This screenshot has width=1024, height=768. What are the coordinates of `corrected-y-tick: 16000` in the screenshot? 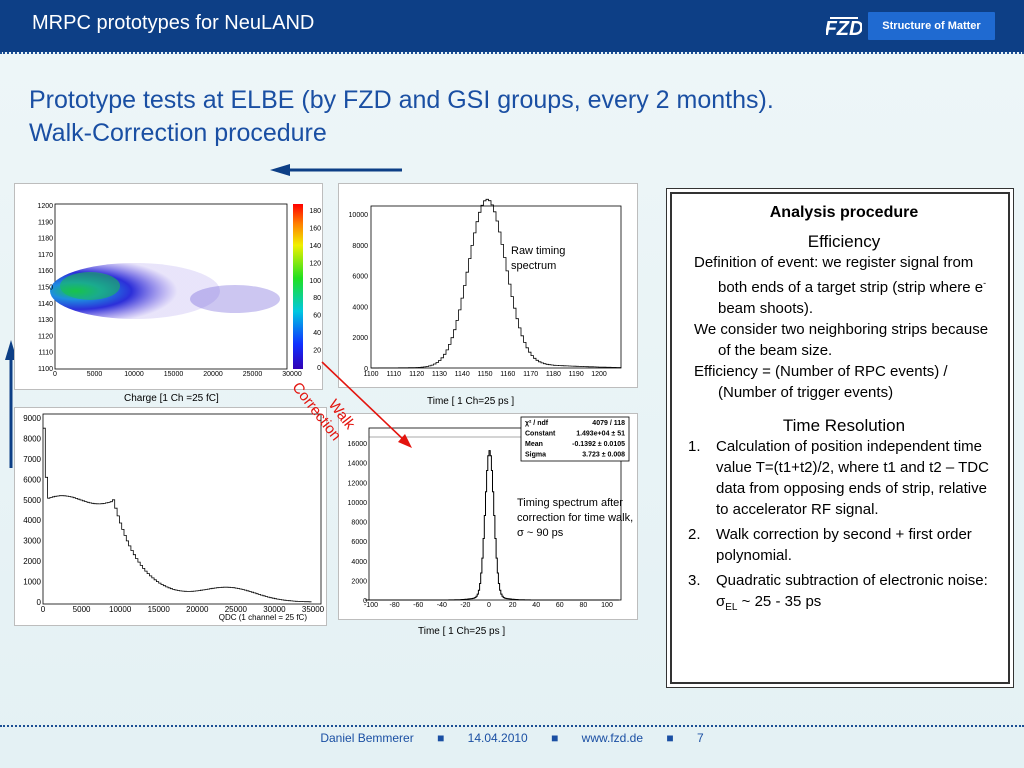 It's located at (358, 444).